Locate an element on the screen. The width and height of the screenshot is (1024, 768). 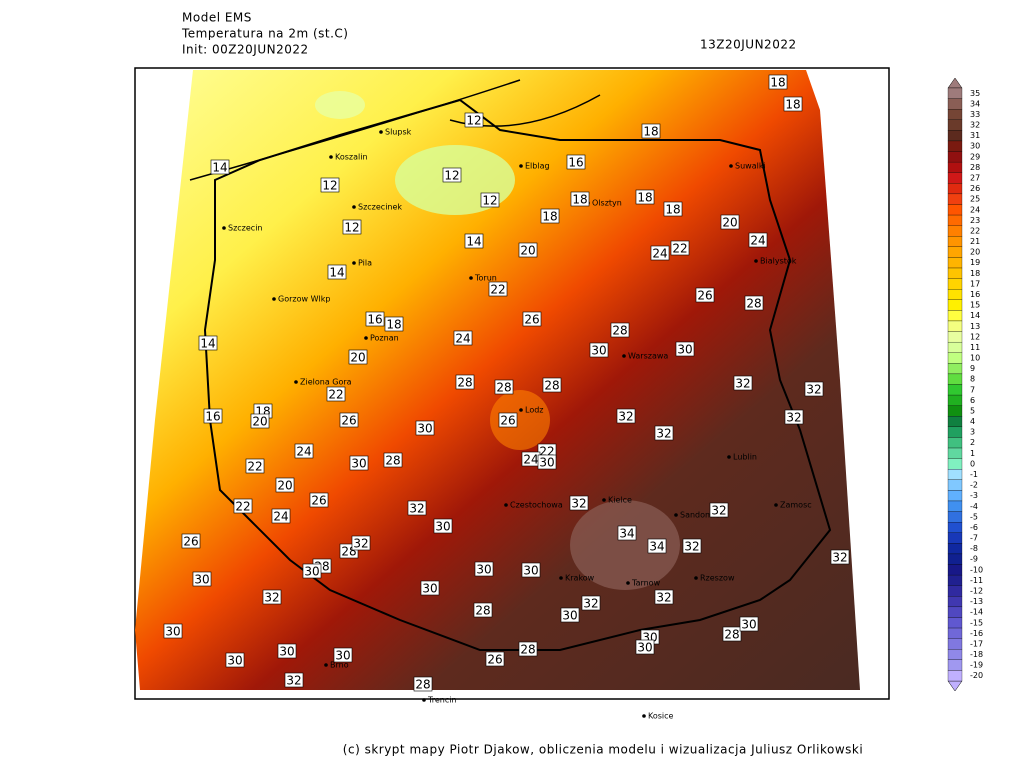
variable-name: Temperatura na 2m (st.C) is located at coordinates (265, 34).